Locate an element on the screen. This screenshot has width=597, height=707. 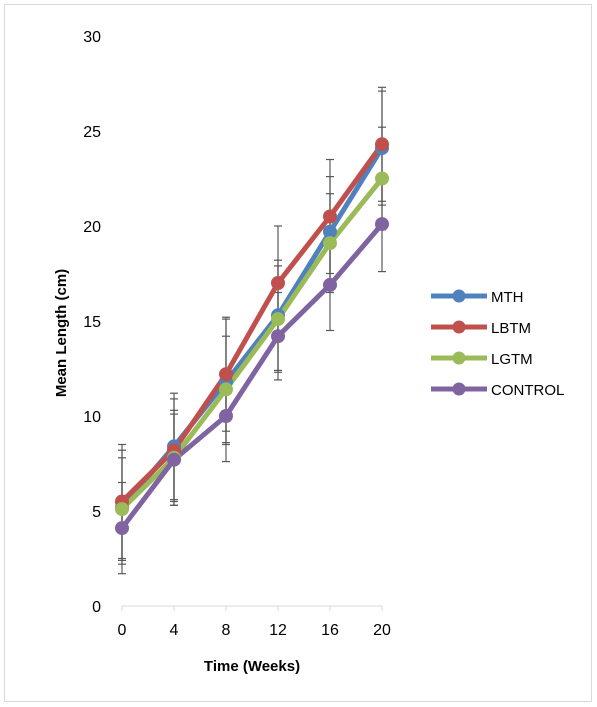
x-tick-label: 12 is located at coordinates (278, 630).